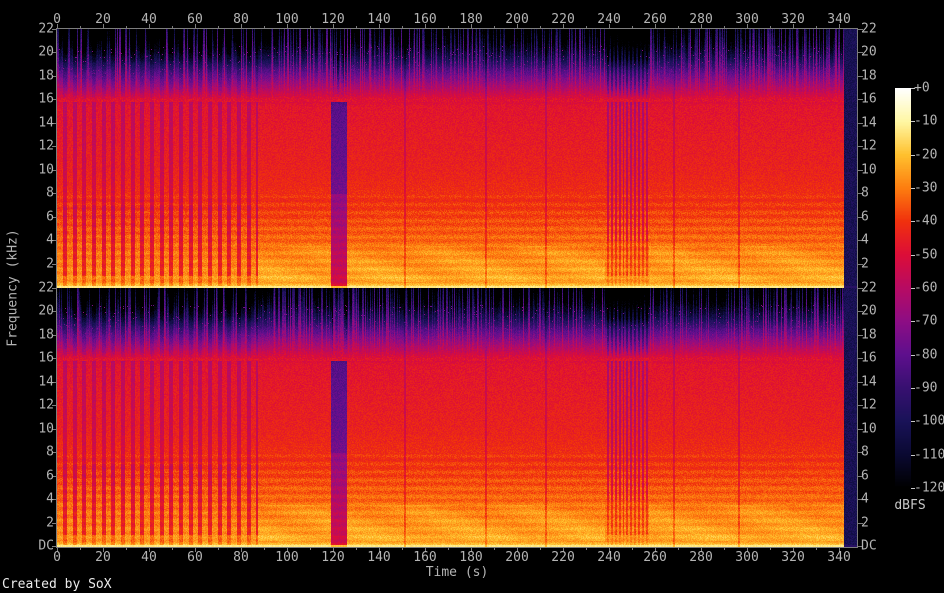 This screenshot has width=944, height=593. What do you see at coordinates (929, 421) in the screenshot?
I see `db-tick-label: -100` at bounding box center [929, 421].